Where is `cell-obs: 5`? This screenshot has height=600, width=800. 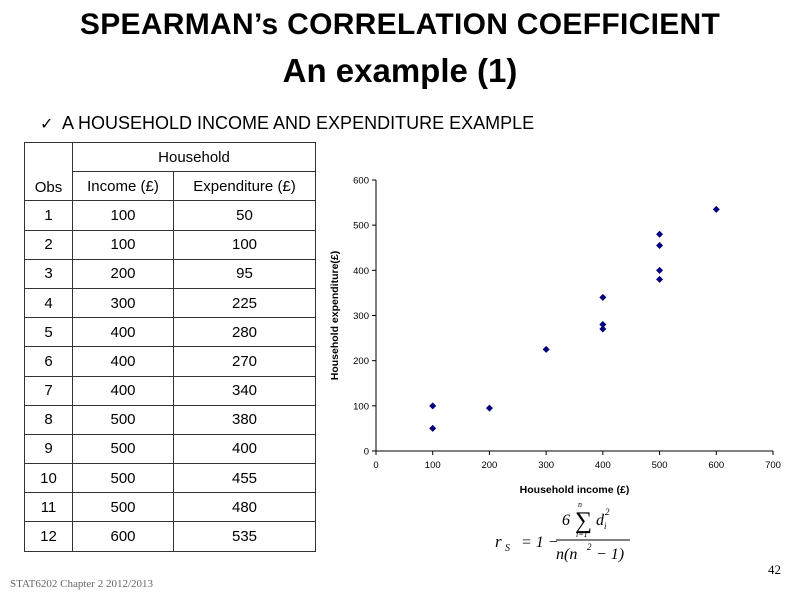
cell-obs: 5 is located at coordinates (48, 332).